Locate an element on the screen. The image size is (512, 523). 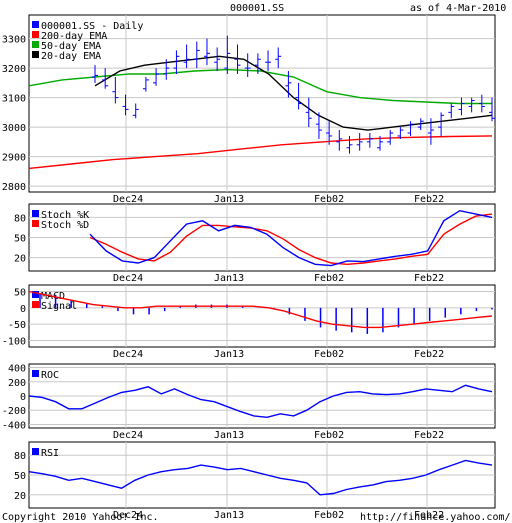
macd-signal-line is located at coordinates (260, 309).